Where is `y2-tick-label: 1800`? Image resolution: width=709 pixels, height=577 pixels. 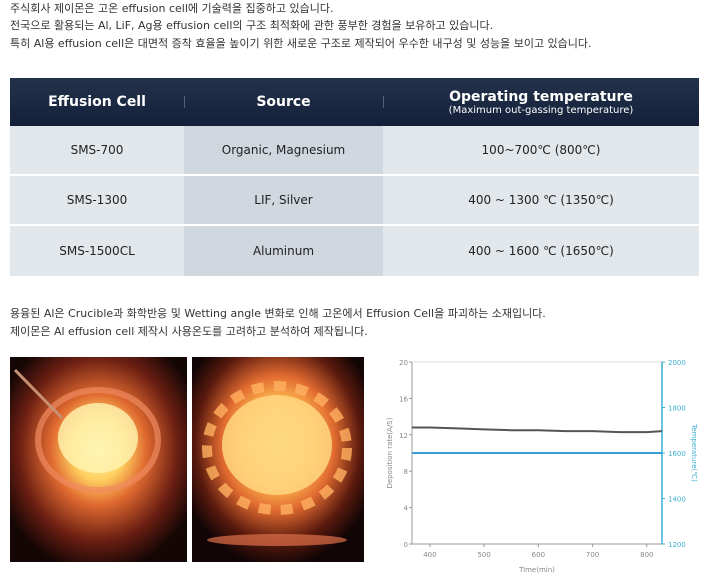 y2-tick-label: 1800 is located at coordinates (677, 409).